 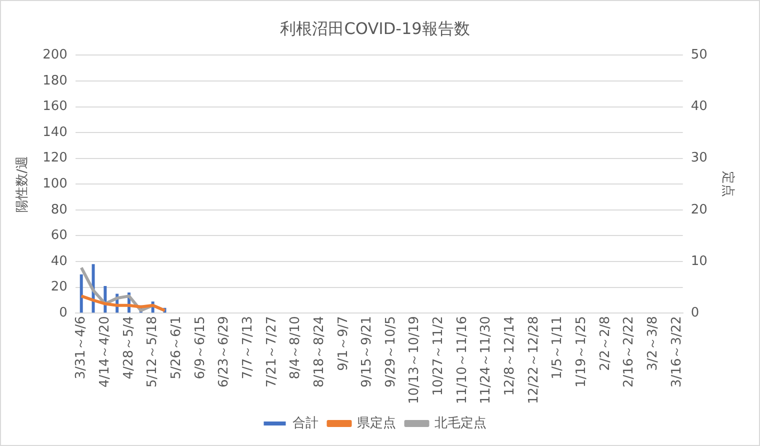 I want to click on x-tick-label: 1/5～1/11, so click(x=558, y=348).